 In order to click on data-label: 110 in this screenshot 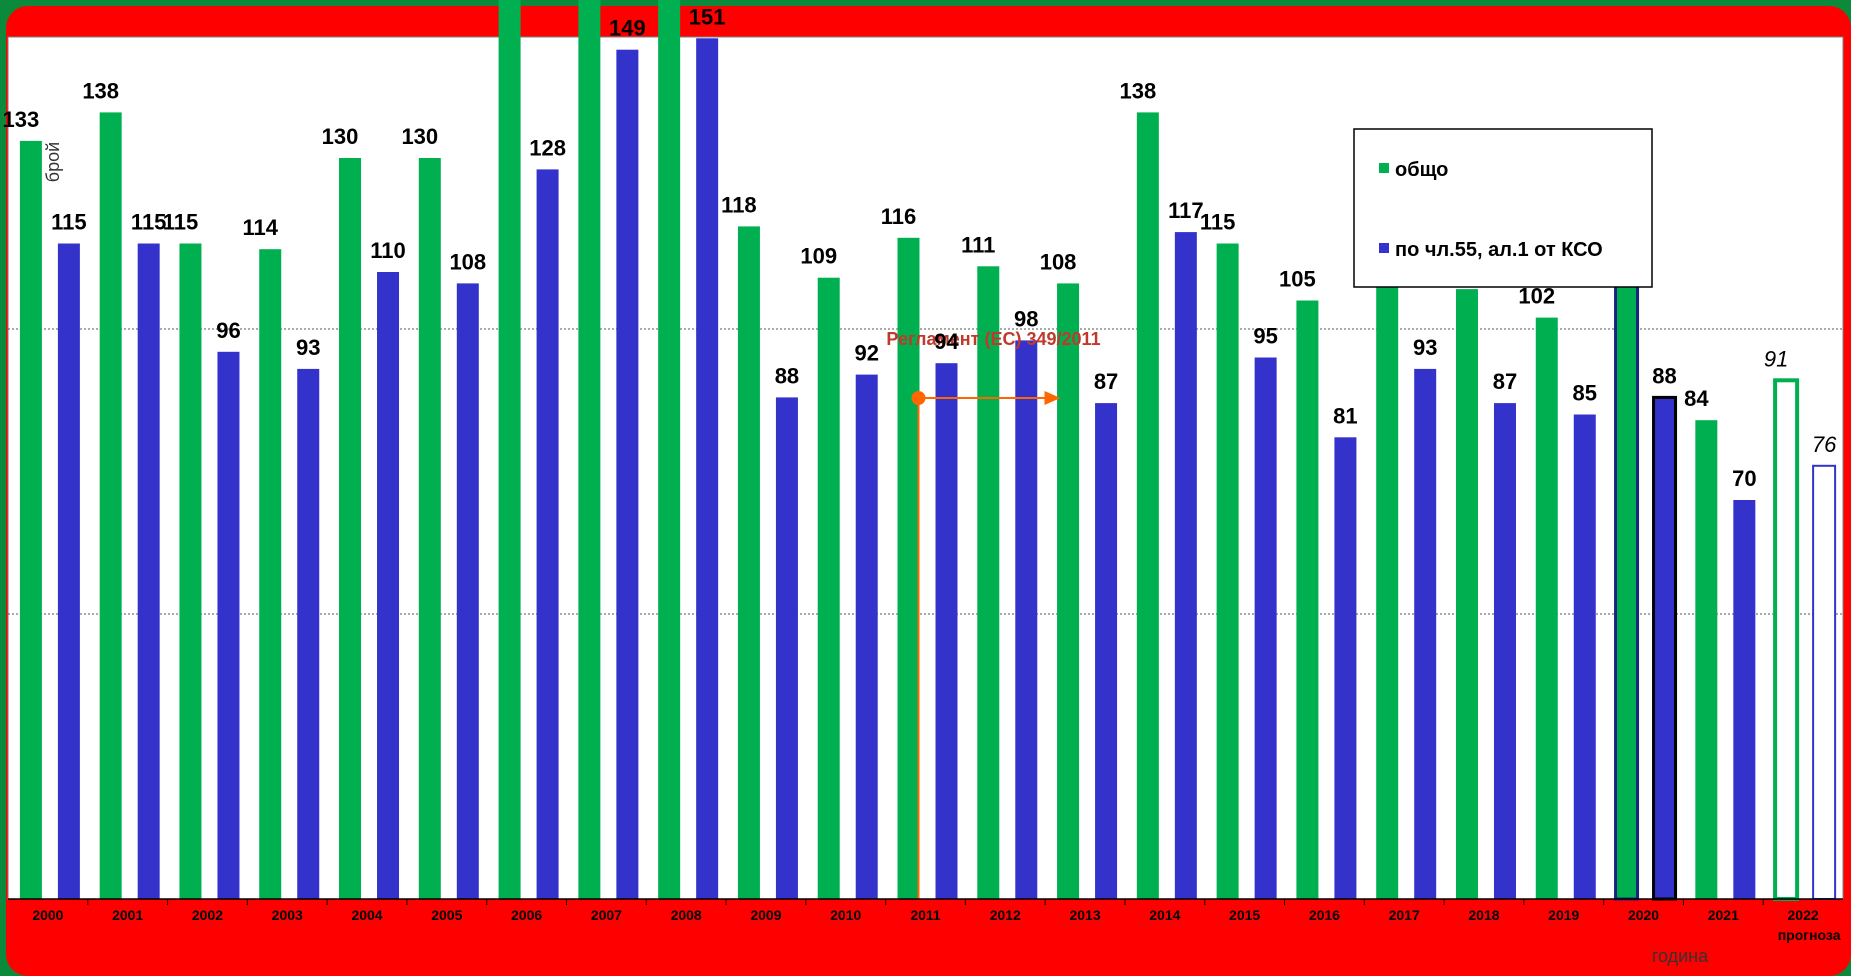, I will do `click(388, 250)`.